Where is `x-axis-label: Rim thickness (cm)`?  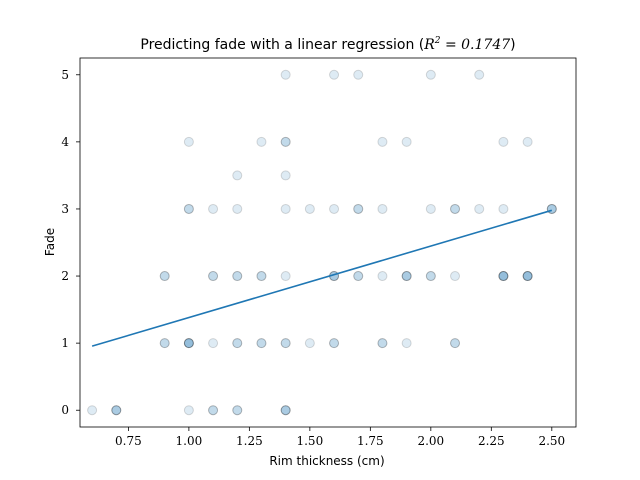
x-axis-label: Rim thickness (cm) is located at coordinates (326, 461).